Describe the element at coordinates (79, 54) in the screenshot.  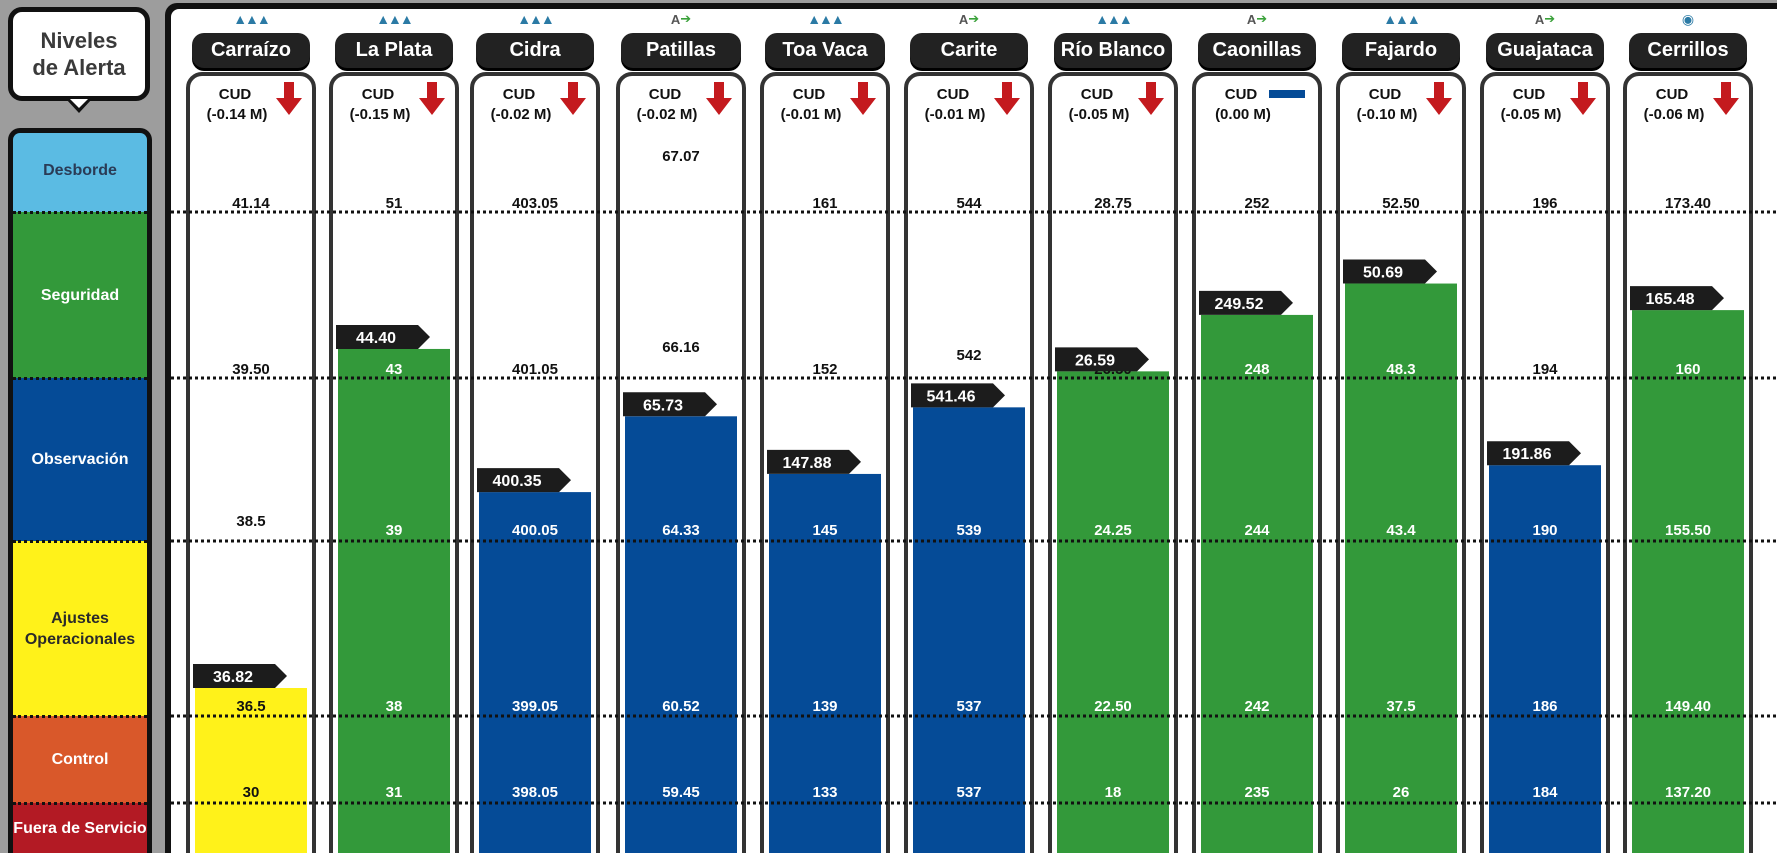
I see `legend-title: Niveles de Alerta` at that location.